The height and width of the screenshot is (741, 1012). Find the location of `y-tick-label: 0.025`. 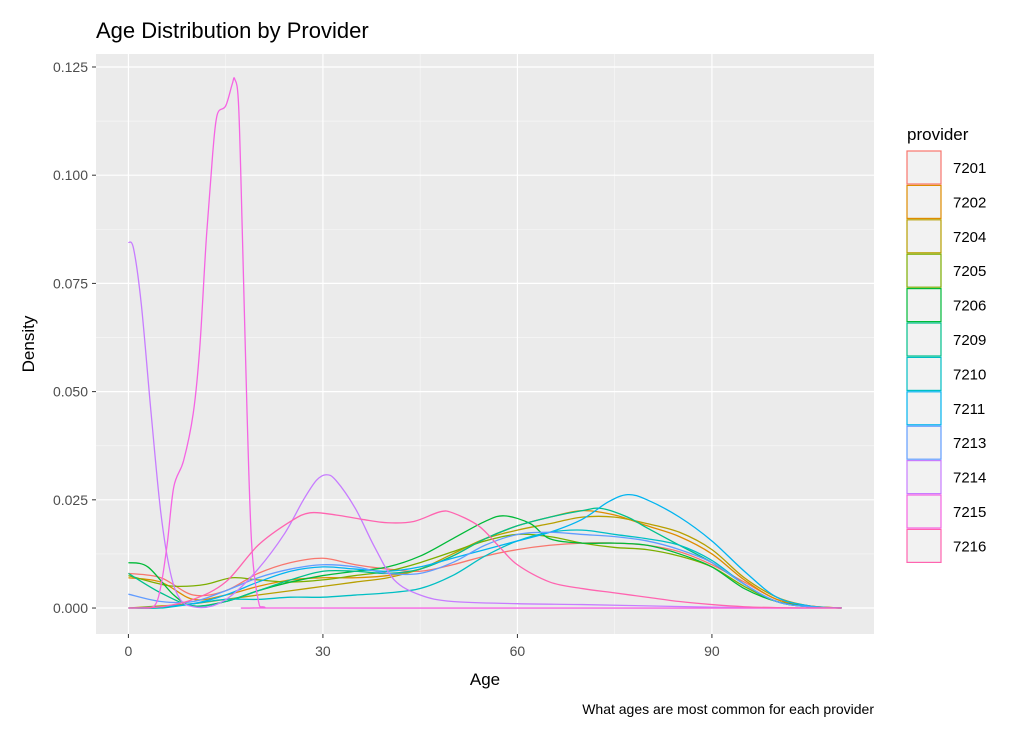

y-tick-label: 0.025 is located at coordinates (70, 500).